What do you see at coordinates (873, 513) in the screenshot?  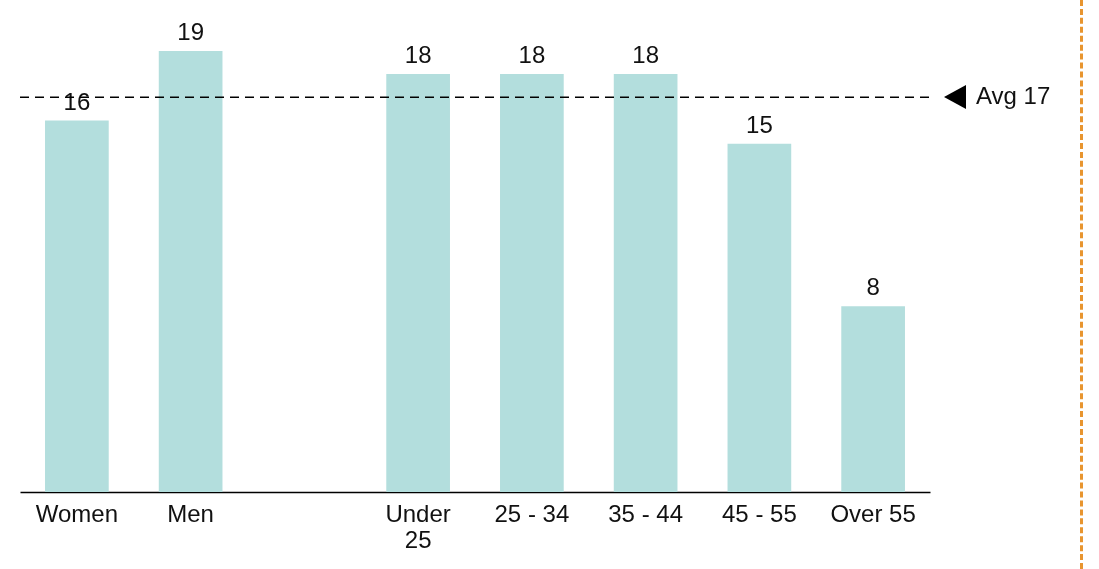 I see `x-tick-label: Over 55` at bounding box center [873, 513].